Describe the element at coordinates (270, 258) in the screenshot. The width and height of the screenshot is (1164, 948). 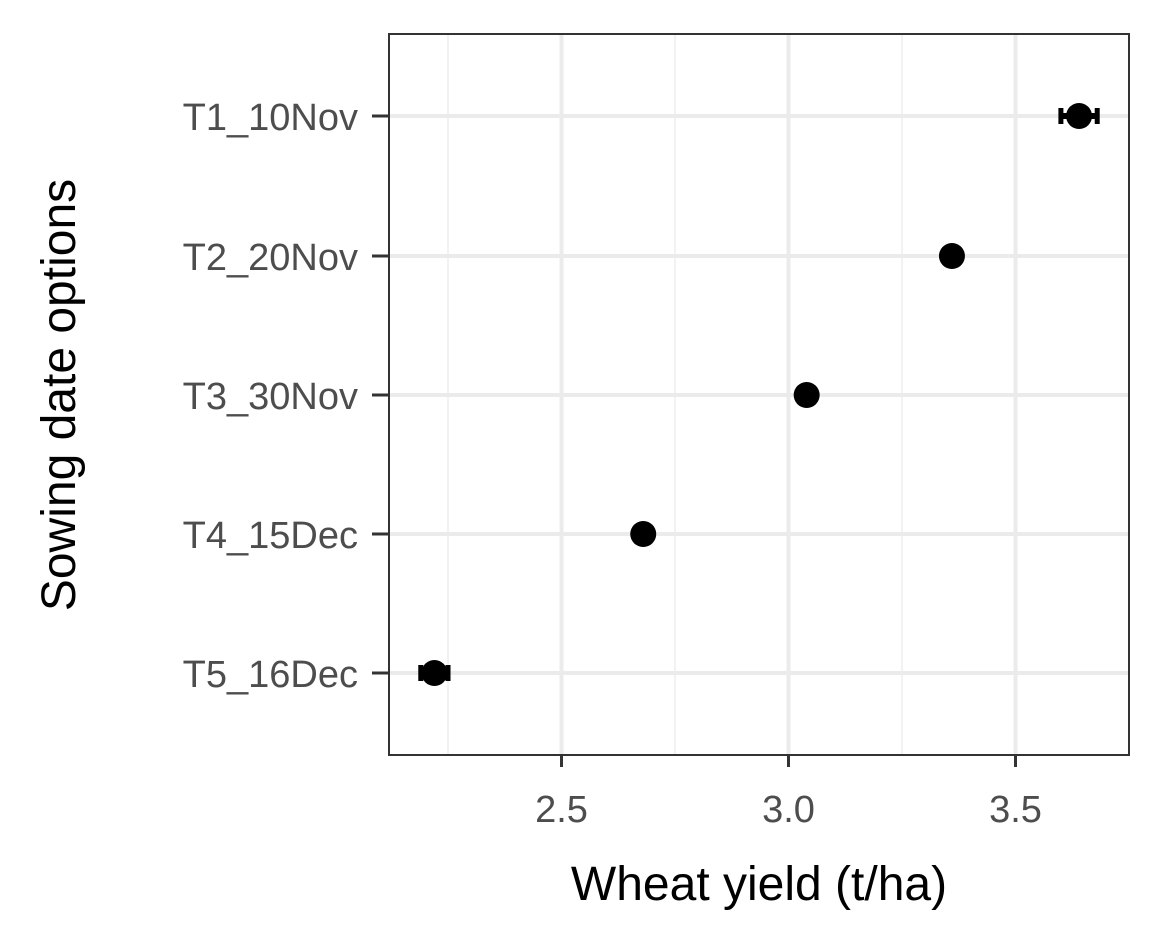
I see `y-tick-label: T2_20Nov` at that location.